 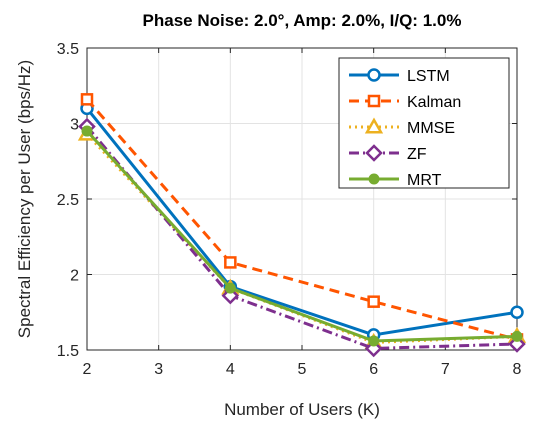 What do you see at coordinates (399, 76) in the screenshot?
I see `legend-entry-lstm: LSTM` at bounding box center [399, 76].